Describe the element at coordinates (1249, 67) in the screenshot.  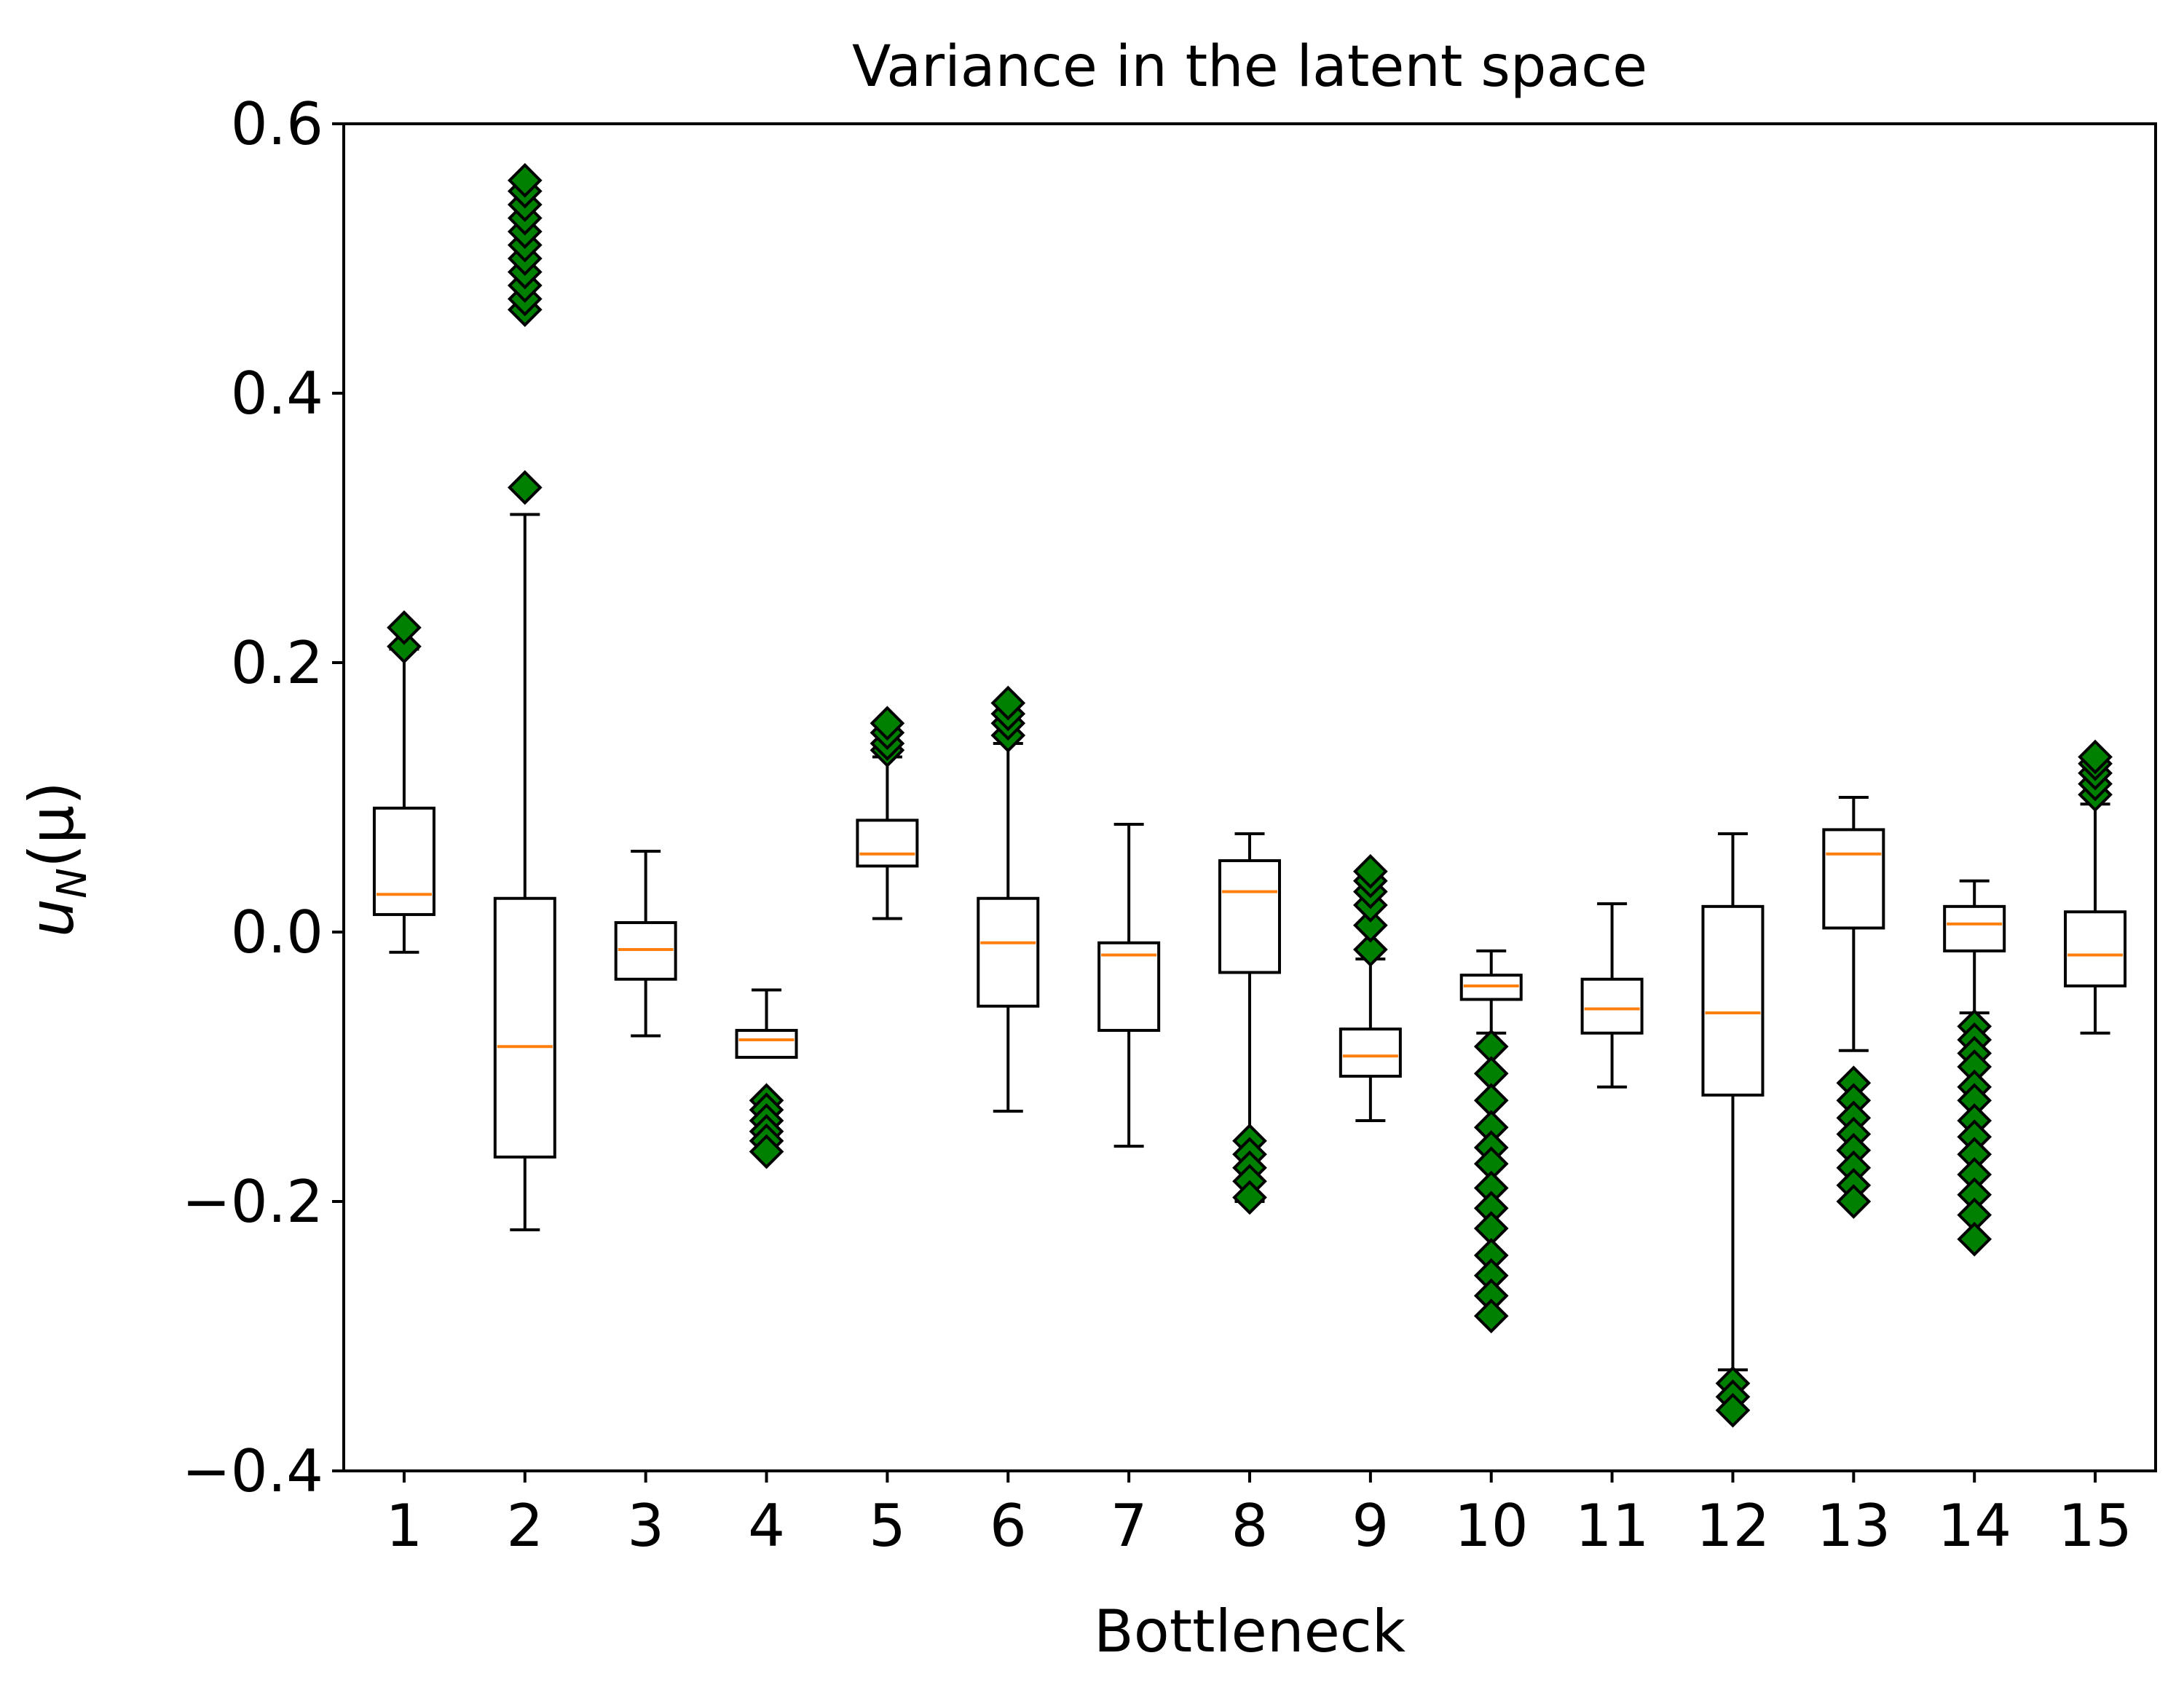
I see `chart-title: Variance in the latent space` at that location.